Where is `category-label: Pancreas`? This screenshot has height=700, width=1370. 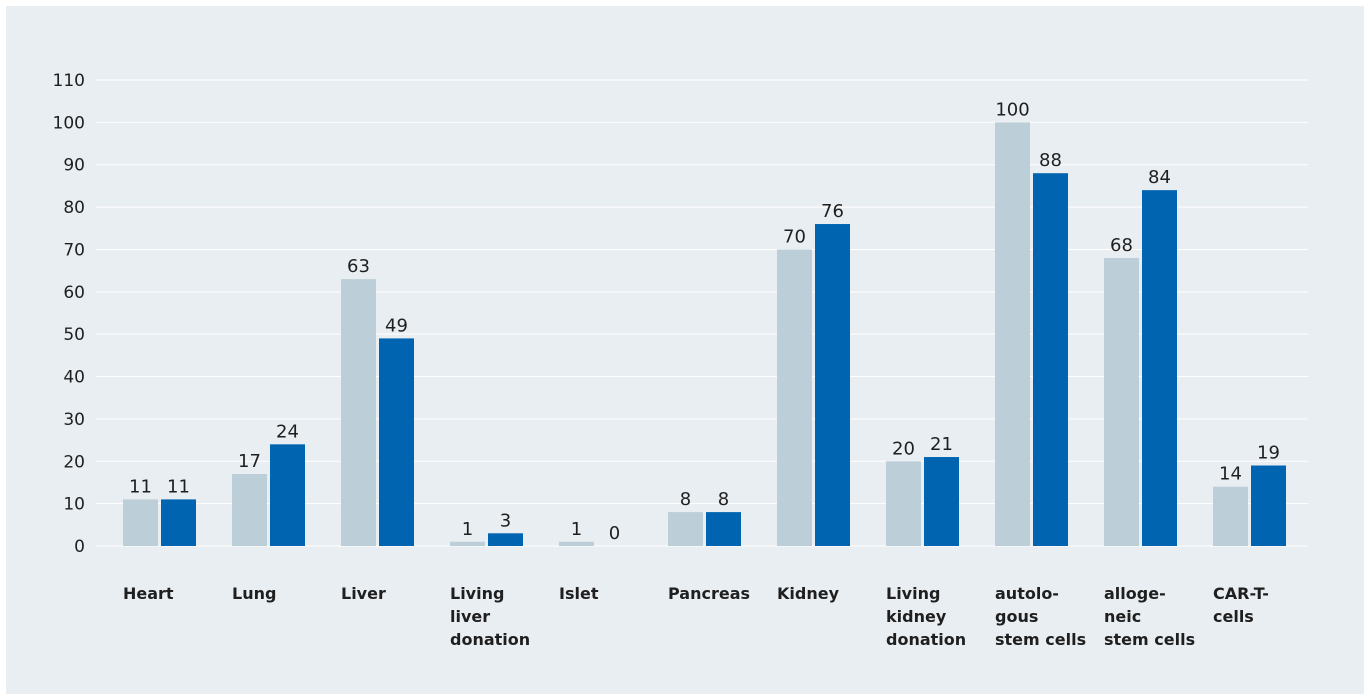 category-label: Pancreas is located at coordinates (709, 593).